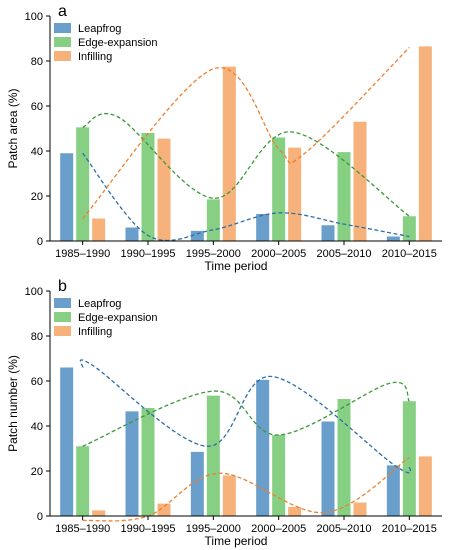 The width and height of the screenshot is (458, 550). I want to click on bar-series-leapfrog, so click(230, 197).